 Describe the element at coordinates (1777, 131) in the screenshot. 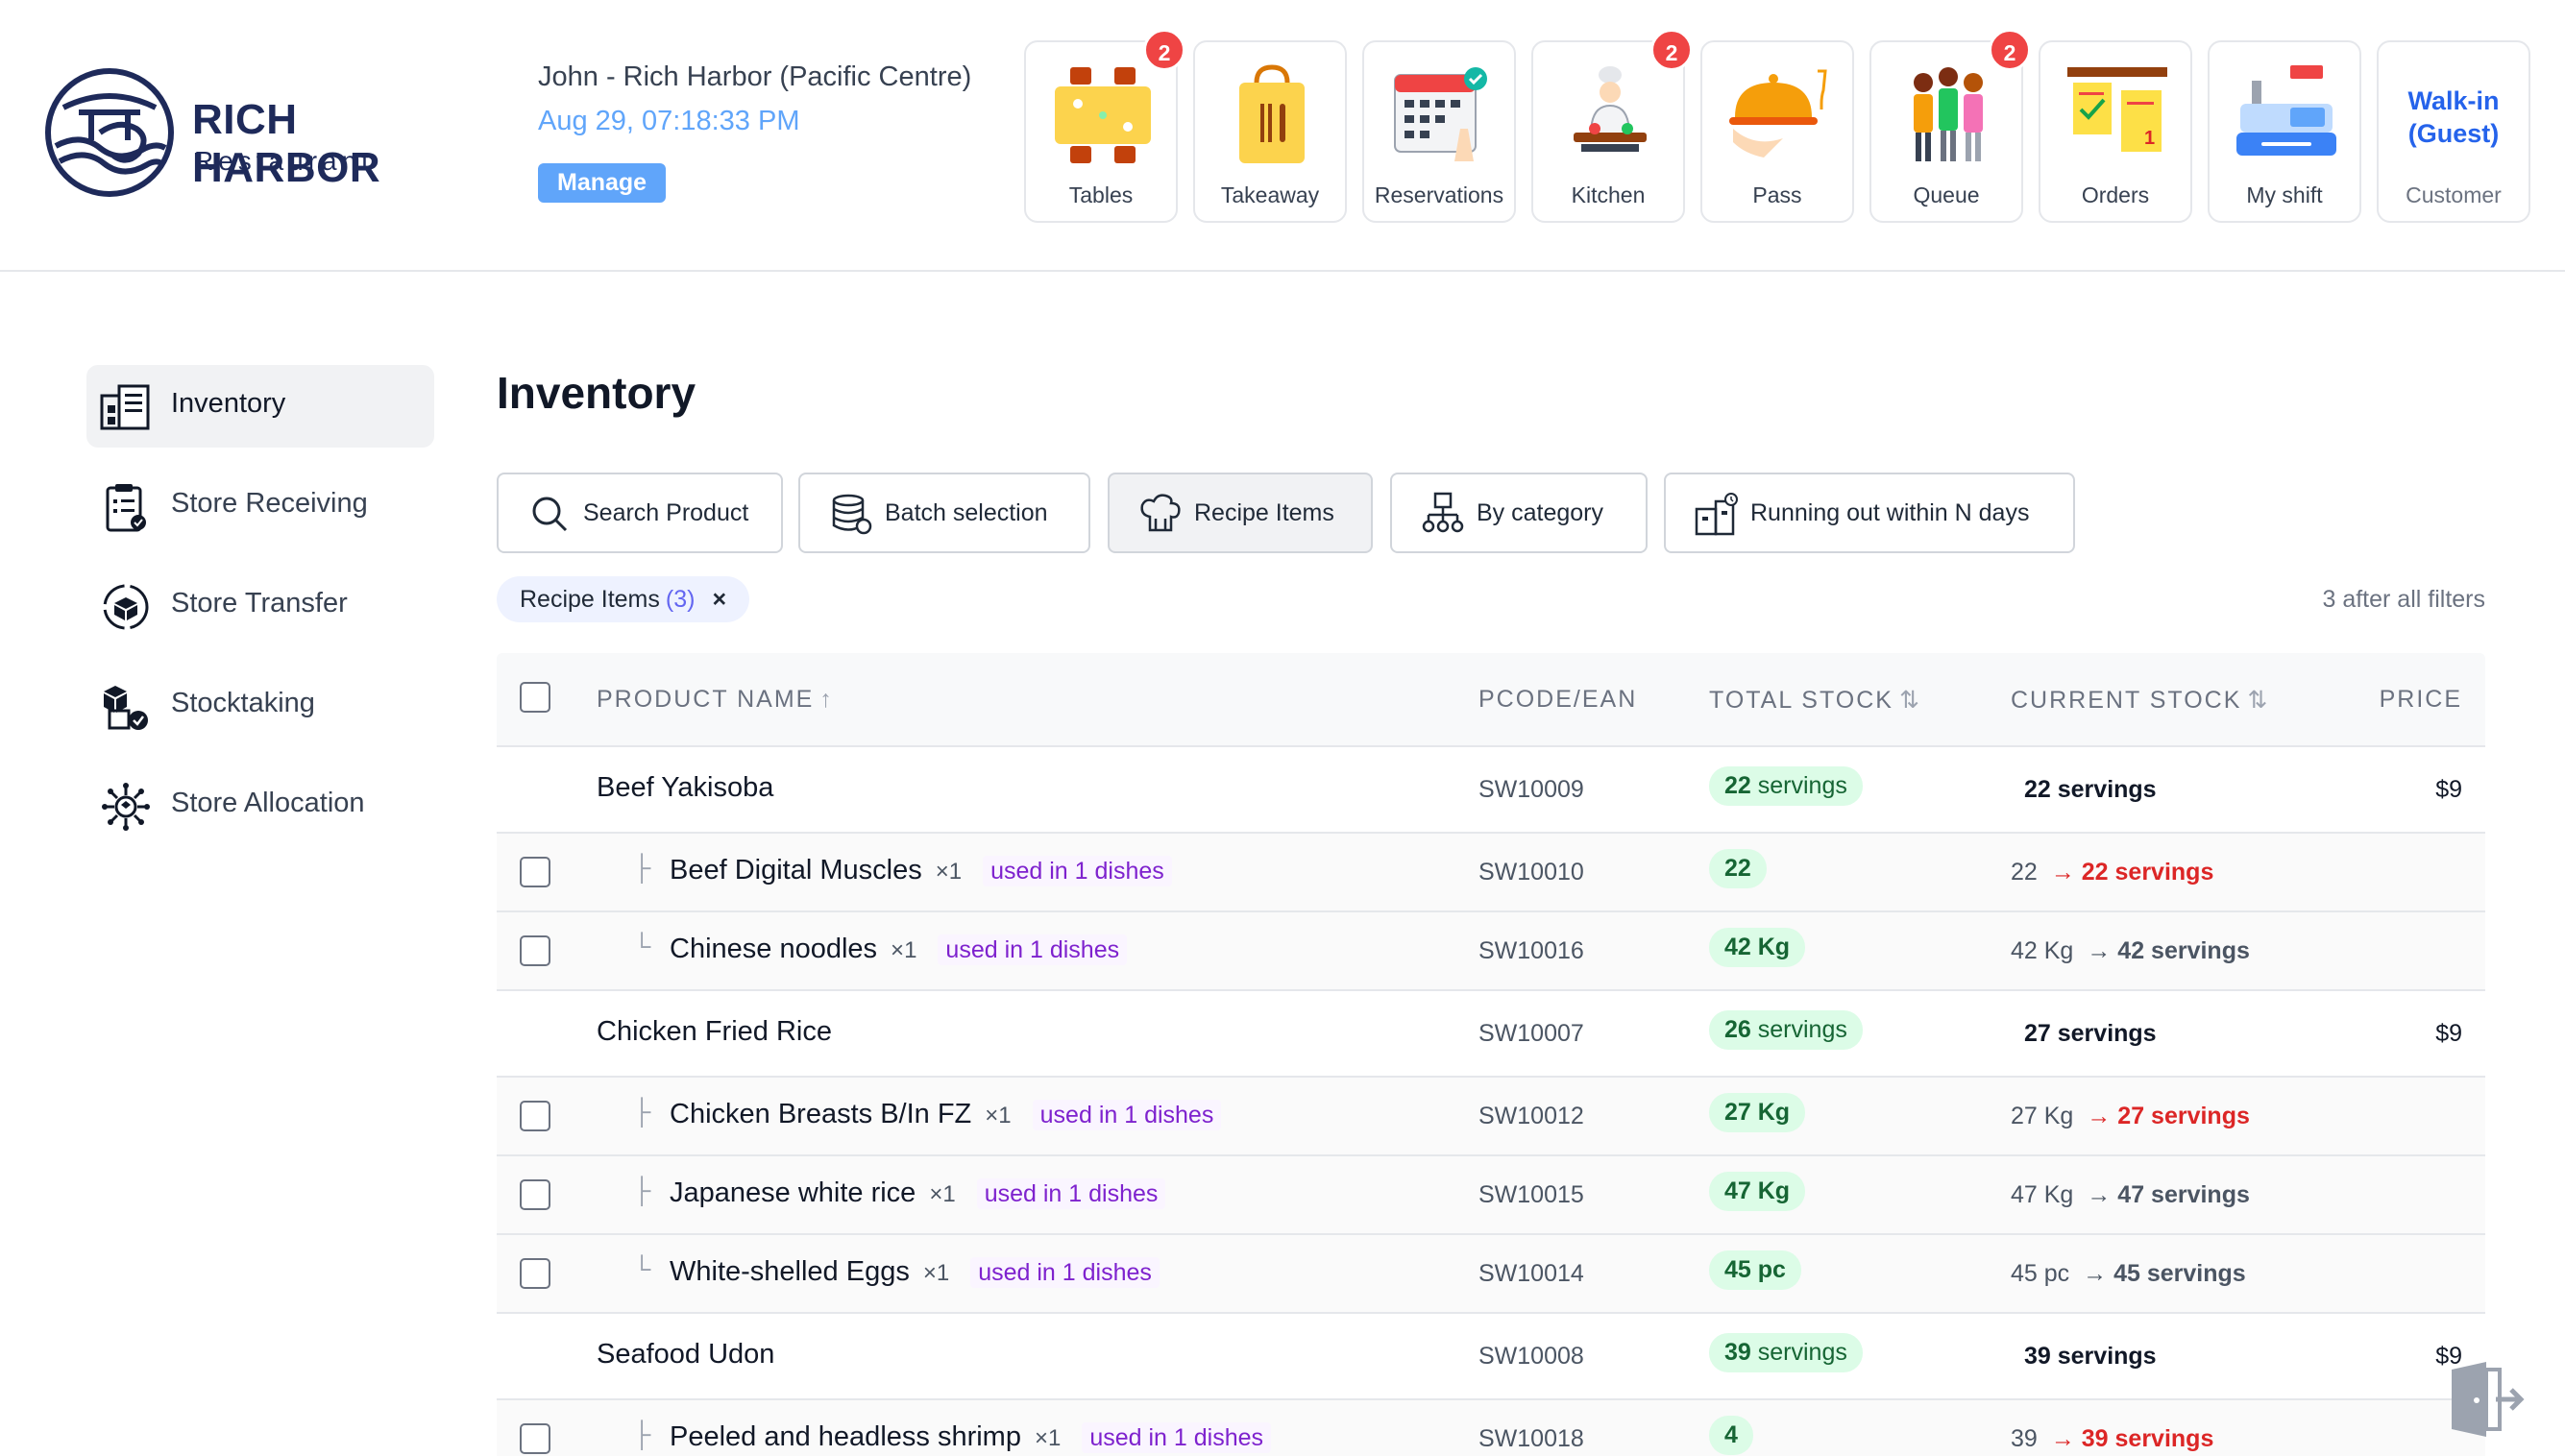

I see `tile-pass: Pass` at that location.